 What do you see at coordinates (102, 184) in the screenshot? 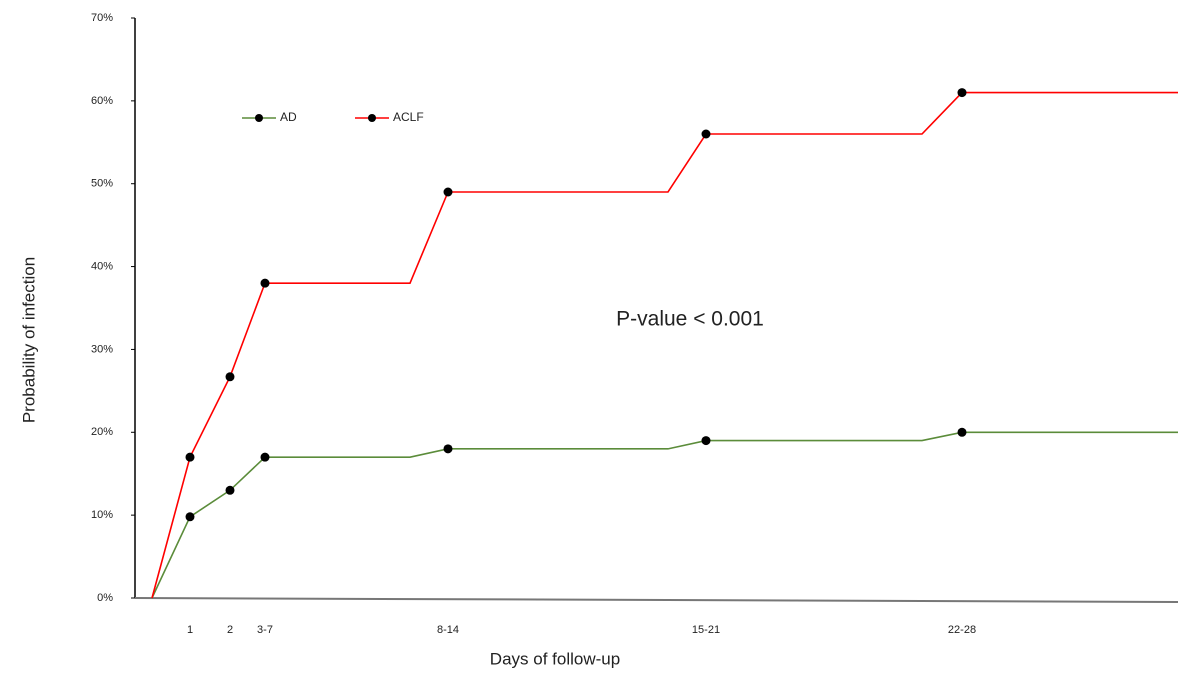
I see `y-tick-label: 50%` at bounding box center [102, 184].